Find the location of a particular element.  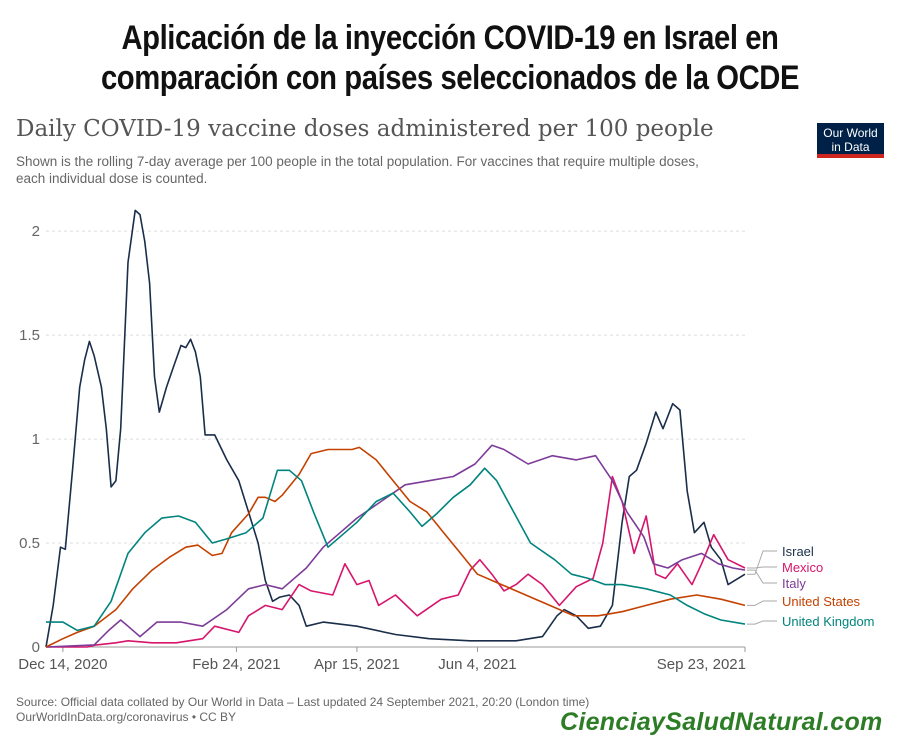

y-tick-label: 0.5 is located at coordinates (29, 543).